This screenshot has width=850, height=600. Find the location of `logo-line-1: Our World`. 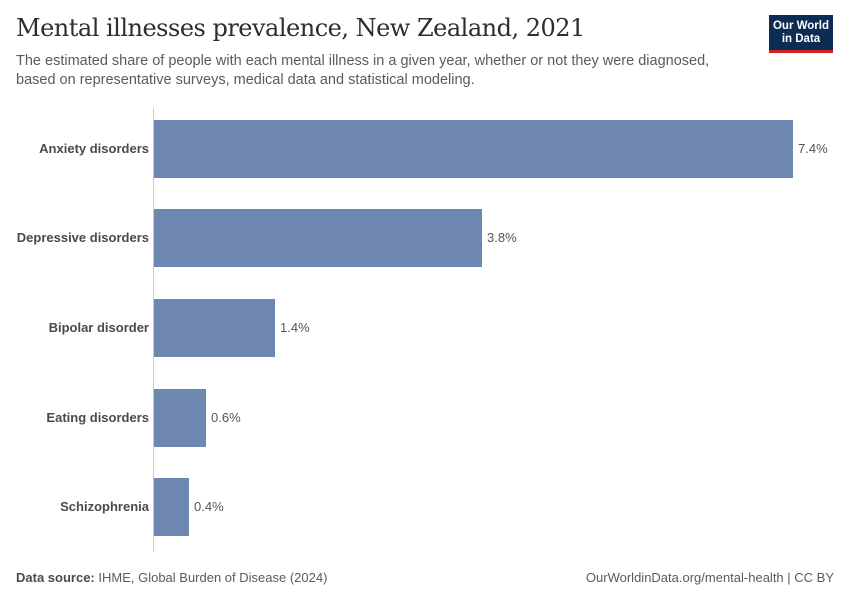

logo-line-1: Our World is located at coordinates (800, 26).